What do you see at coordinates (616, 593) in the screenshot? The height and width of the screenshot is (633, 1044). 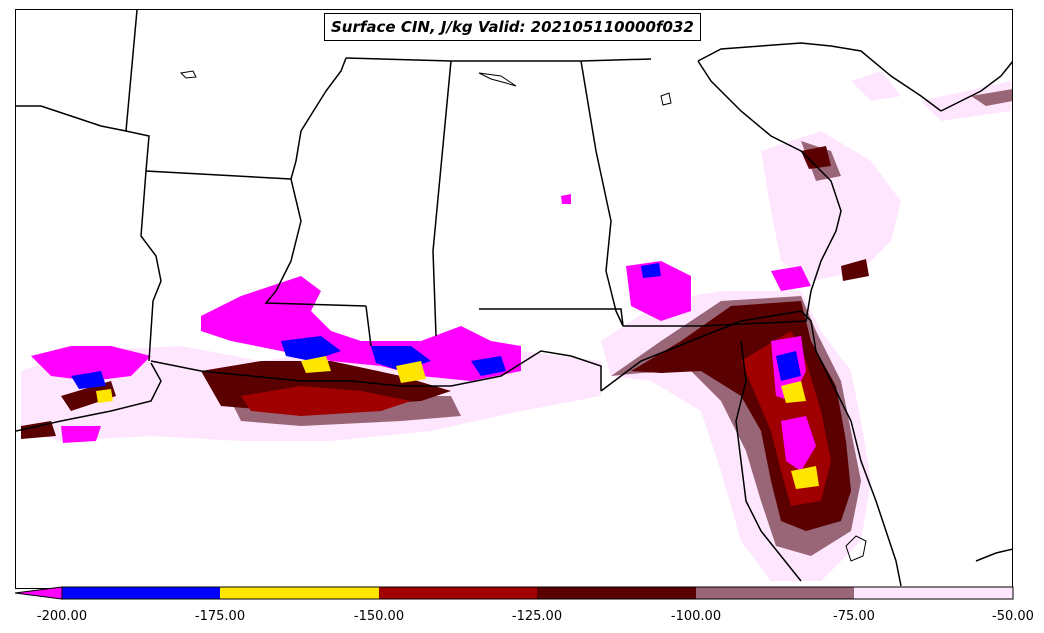 I see `colorbar-bin-maroon` at bounding box center [616, 593].